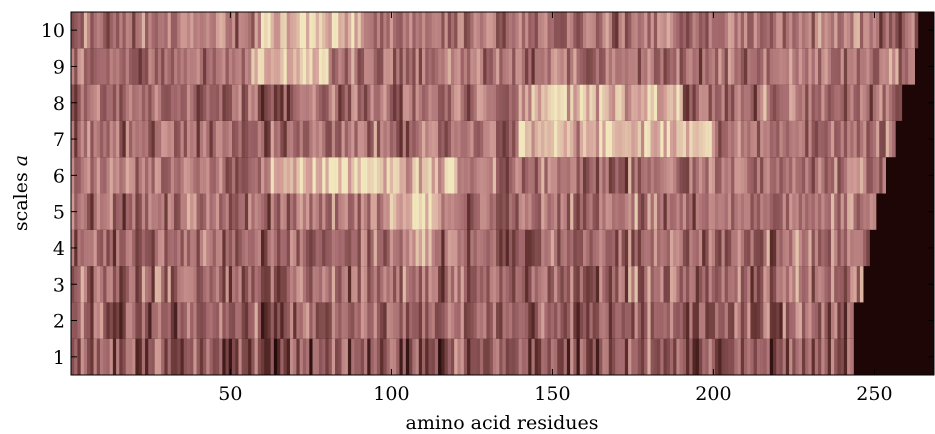 This screenshot has width=935, height=434. What do you see at coordinates (59, 140) in the screenshot?
I see `y-tick-label: 7` at bounding box center [59, 140].